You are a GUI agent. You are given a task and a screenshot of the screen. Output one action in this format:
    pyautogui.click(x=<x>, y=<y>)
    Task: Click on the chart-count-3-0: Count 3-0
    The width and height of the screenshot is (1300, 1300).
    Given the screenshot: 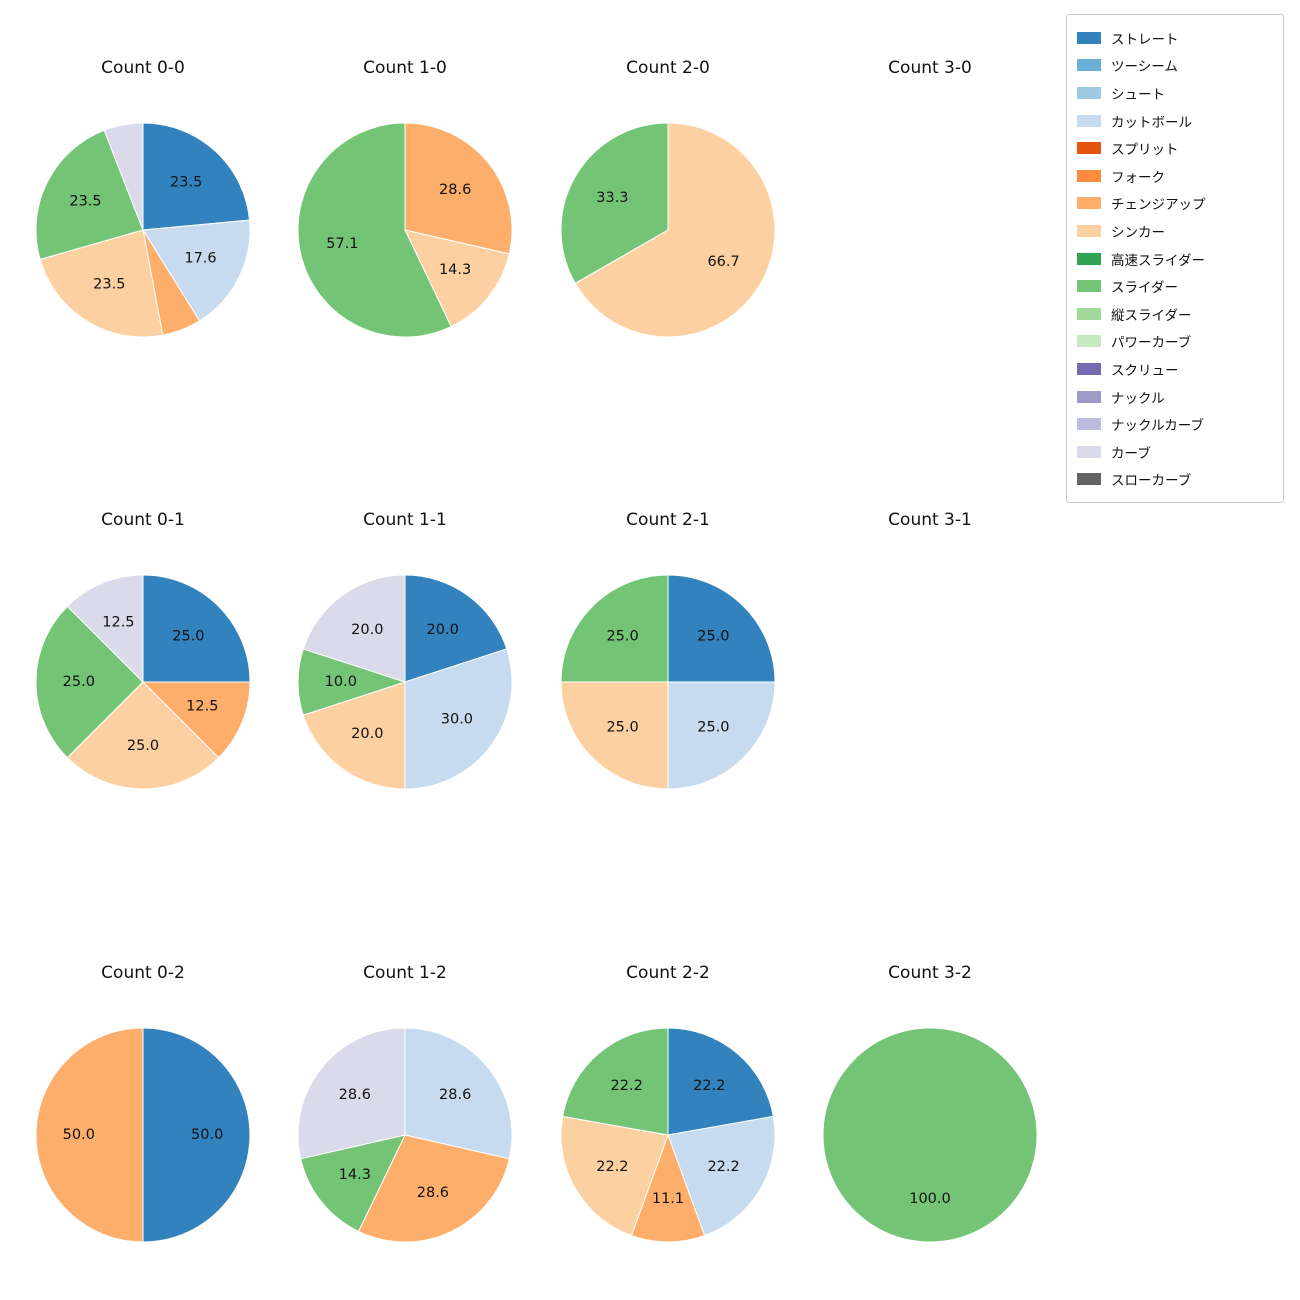 What is the action you would take?
    pyautogui.click(x=930, y=200)
    